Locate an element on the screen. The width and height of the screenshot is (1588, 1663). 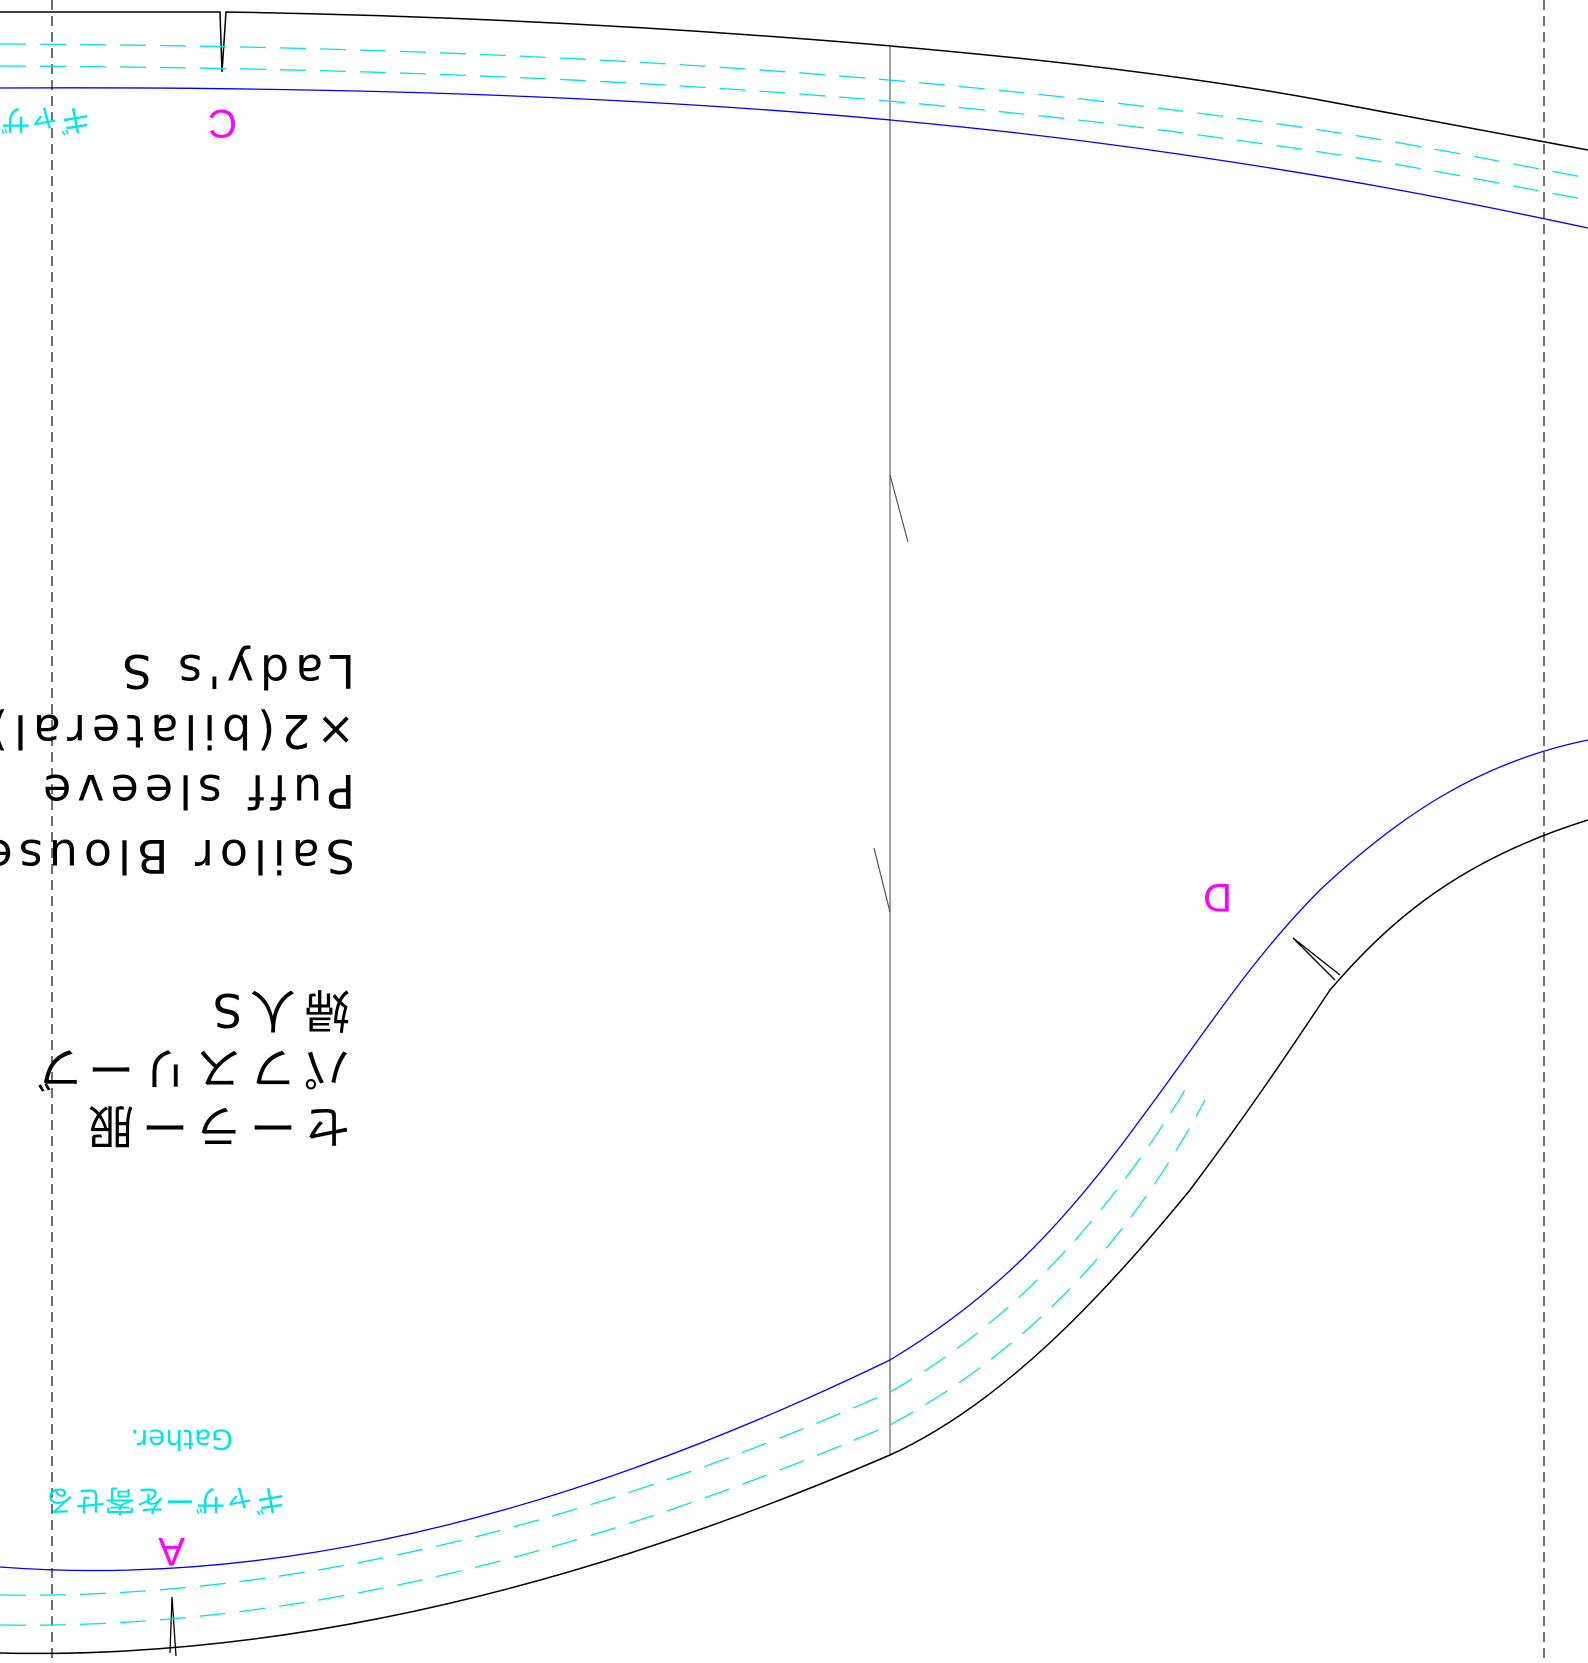
grain-arrow-upper is located at coordinates (899, 508).